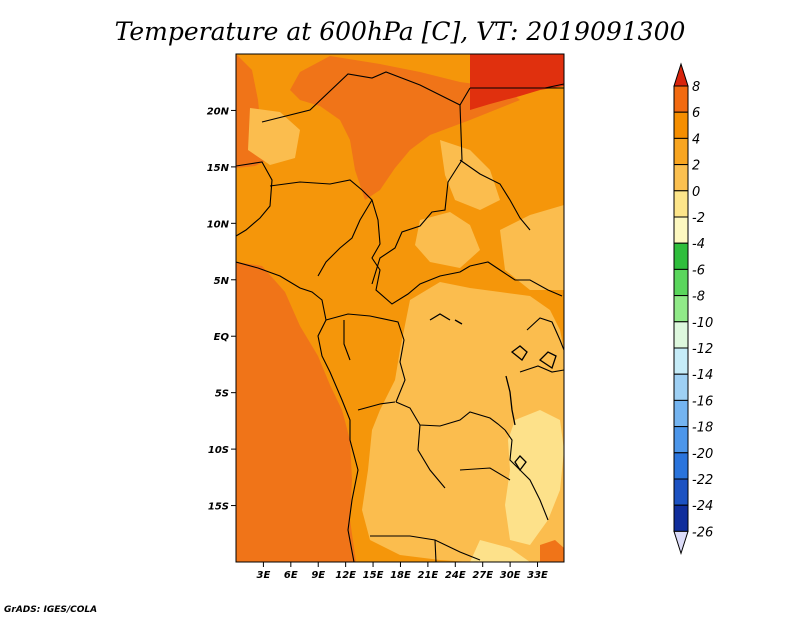  What do you see at coordinates (517, 82) in the screenshot?
I see `field-ne-hot` at bounding box center [517, 82].